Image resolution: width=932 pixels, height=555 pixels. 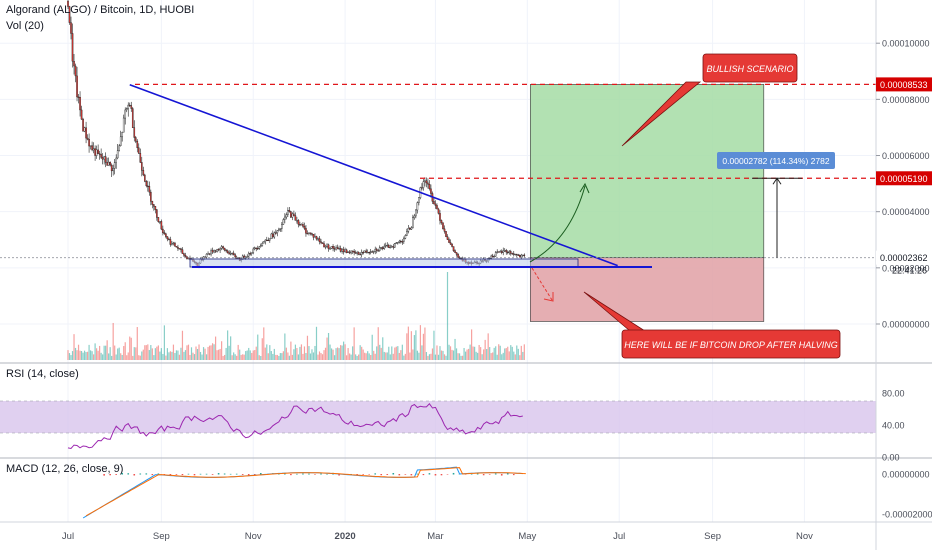 I want to click on measure-label-box, so click(x=776, y=160).